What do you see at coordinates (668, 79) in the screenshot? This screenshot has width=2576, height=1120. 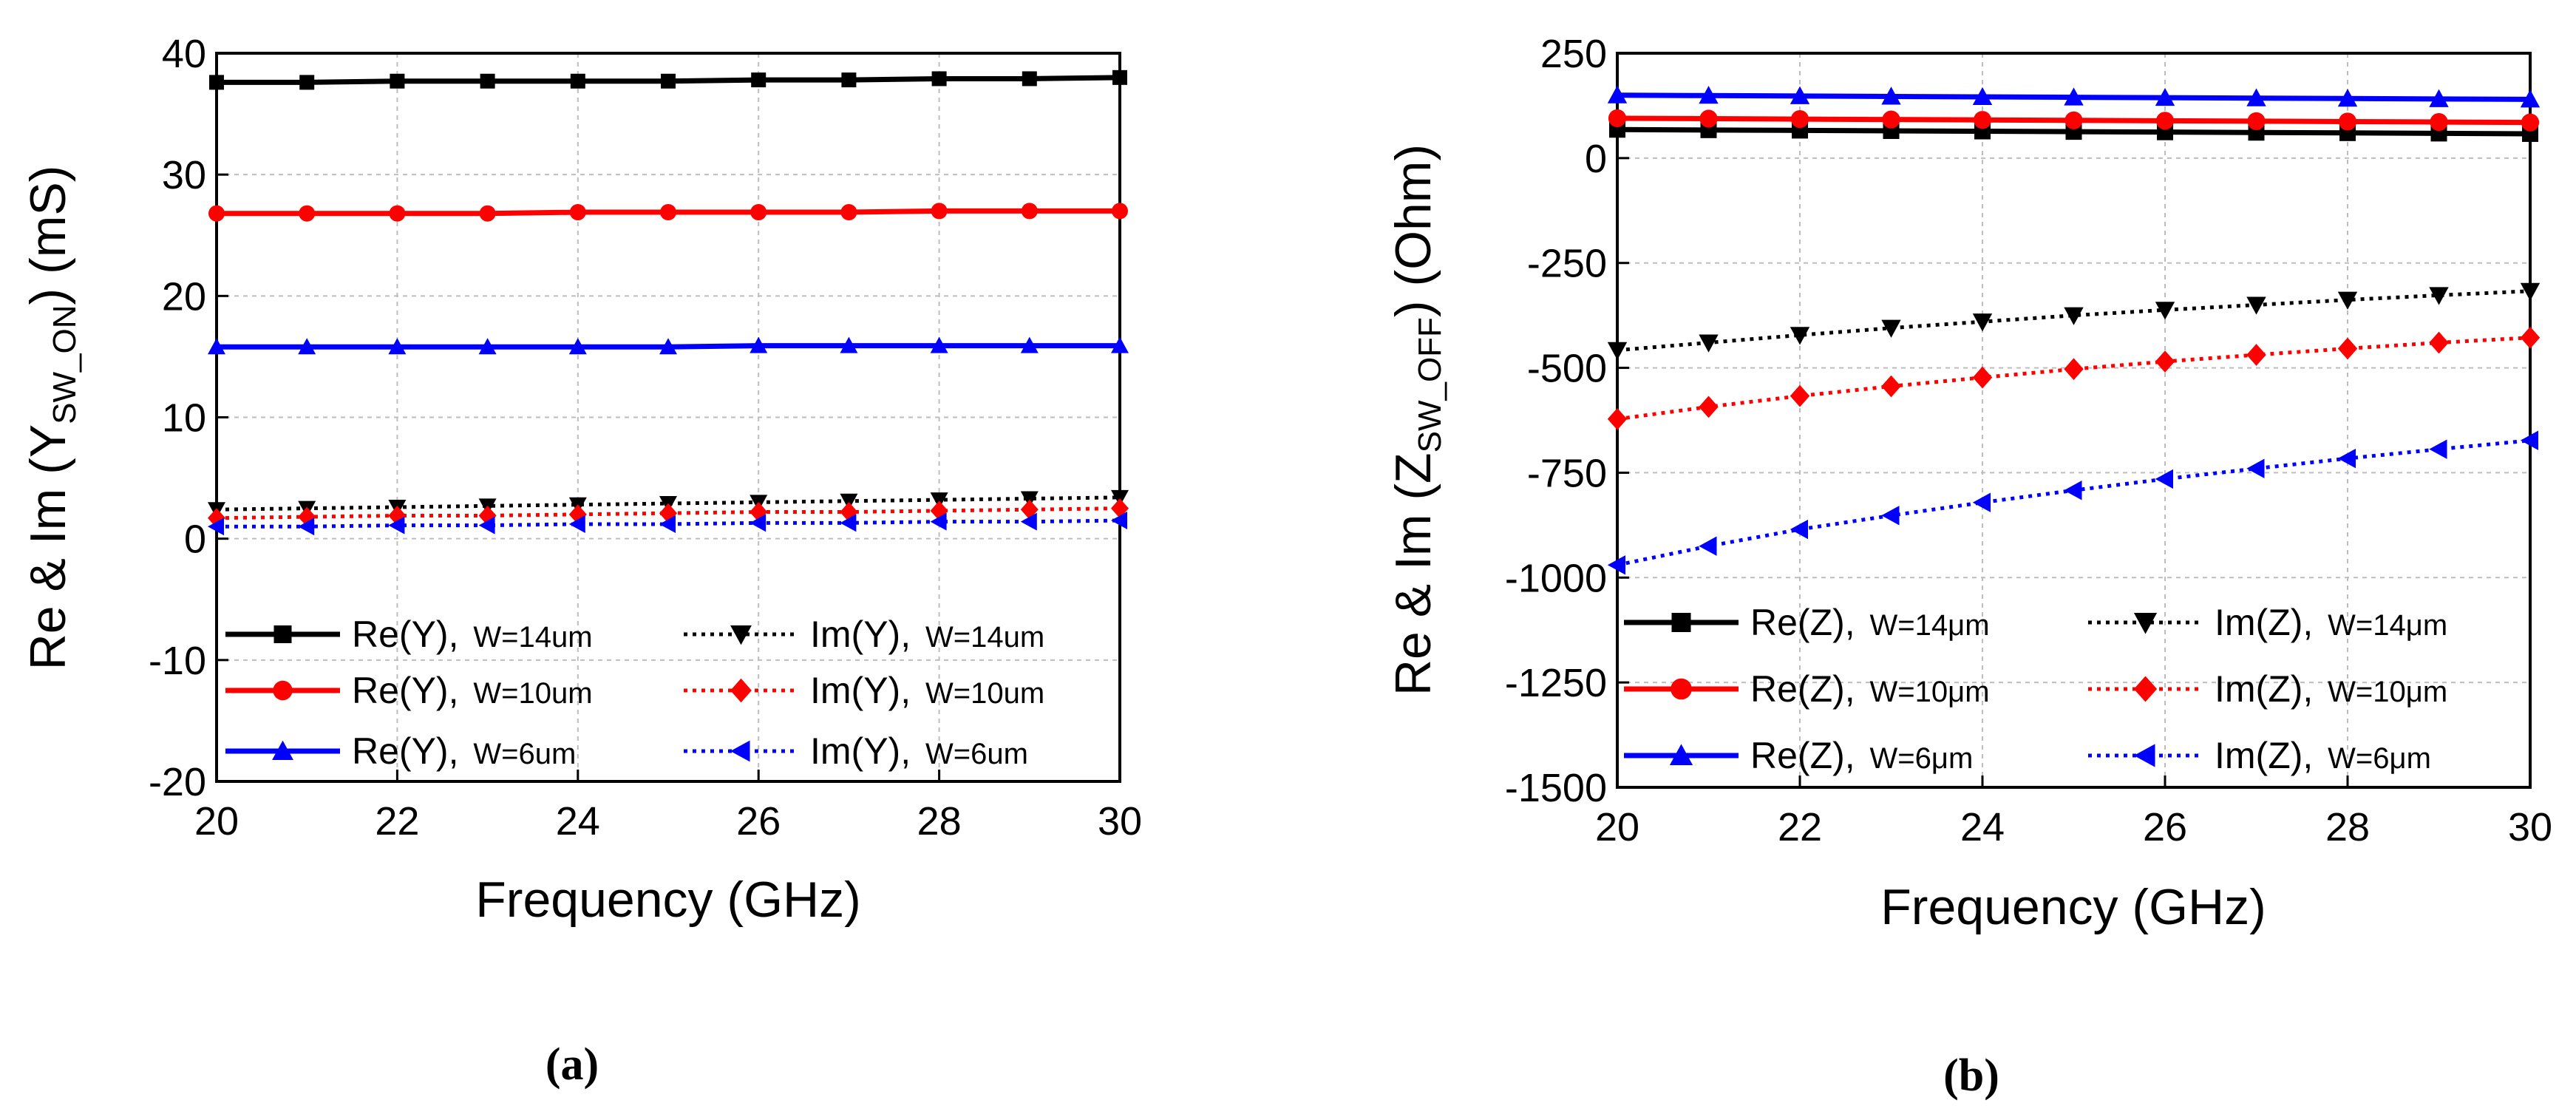 I see `series-Re(Y)-W=14um` at bounding box center [668, 79].